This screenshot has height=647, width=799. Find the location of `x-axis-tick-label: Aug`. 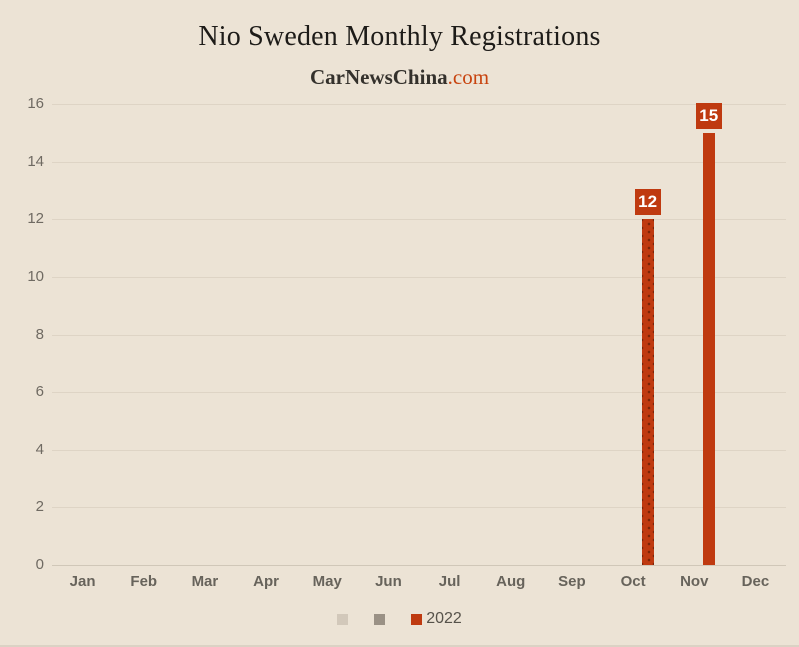

x-axis-tick-label: Aug is located at coordinates (511, 581).